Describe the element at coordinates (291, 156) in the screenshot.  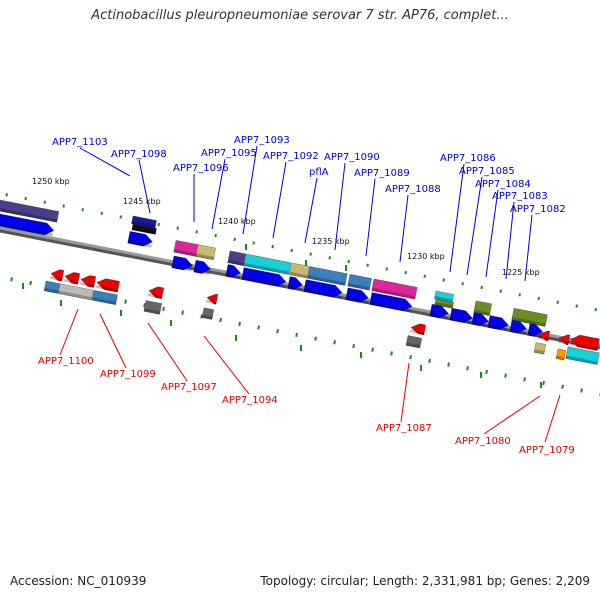
I see `gene-label-forward: APP7_1092` at that location.